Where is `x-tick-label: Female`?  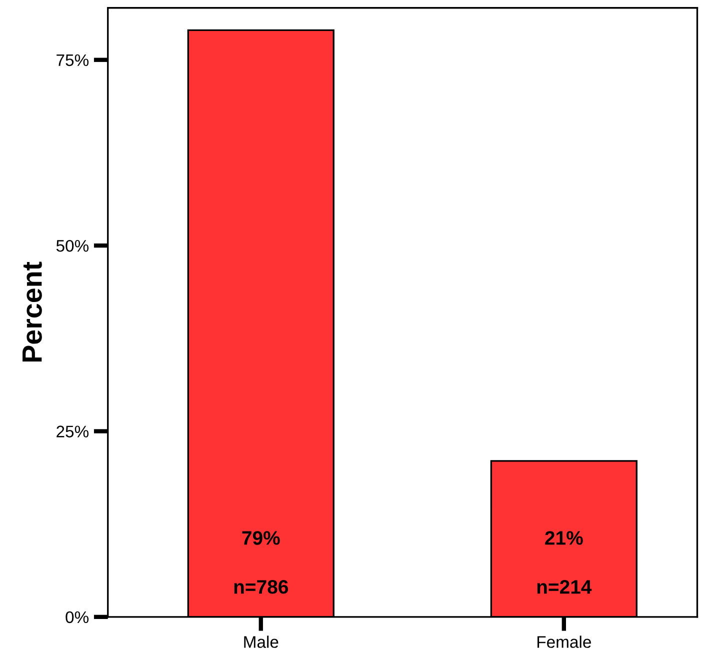
x-tick-label: Female is located at coordinates (564, 642).